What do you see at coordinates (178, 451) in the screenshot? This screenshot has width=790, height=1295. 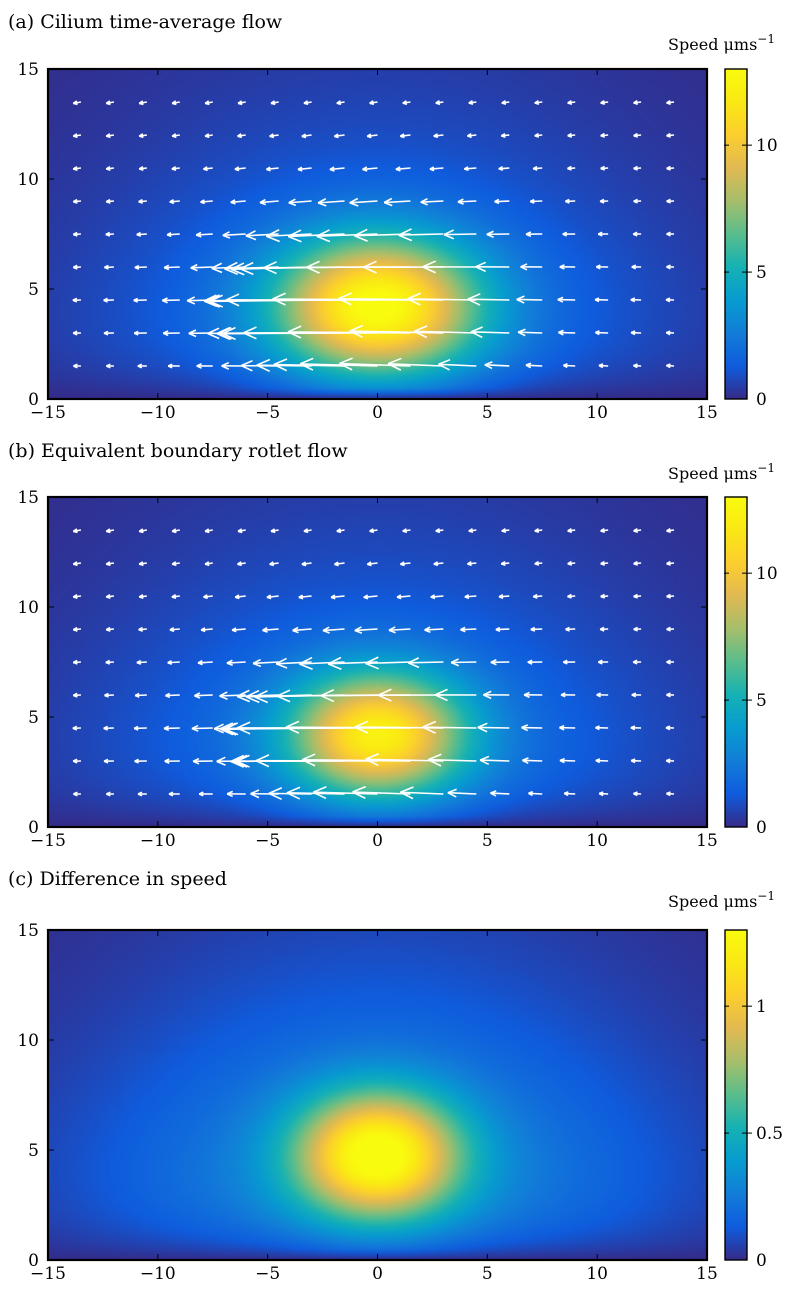 I see `panel-title: (b) Equivalent boundary rotlet flow` at bounding box center [178, 451].